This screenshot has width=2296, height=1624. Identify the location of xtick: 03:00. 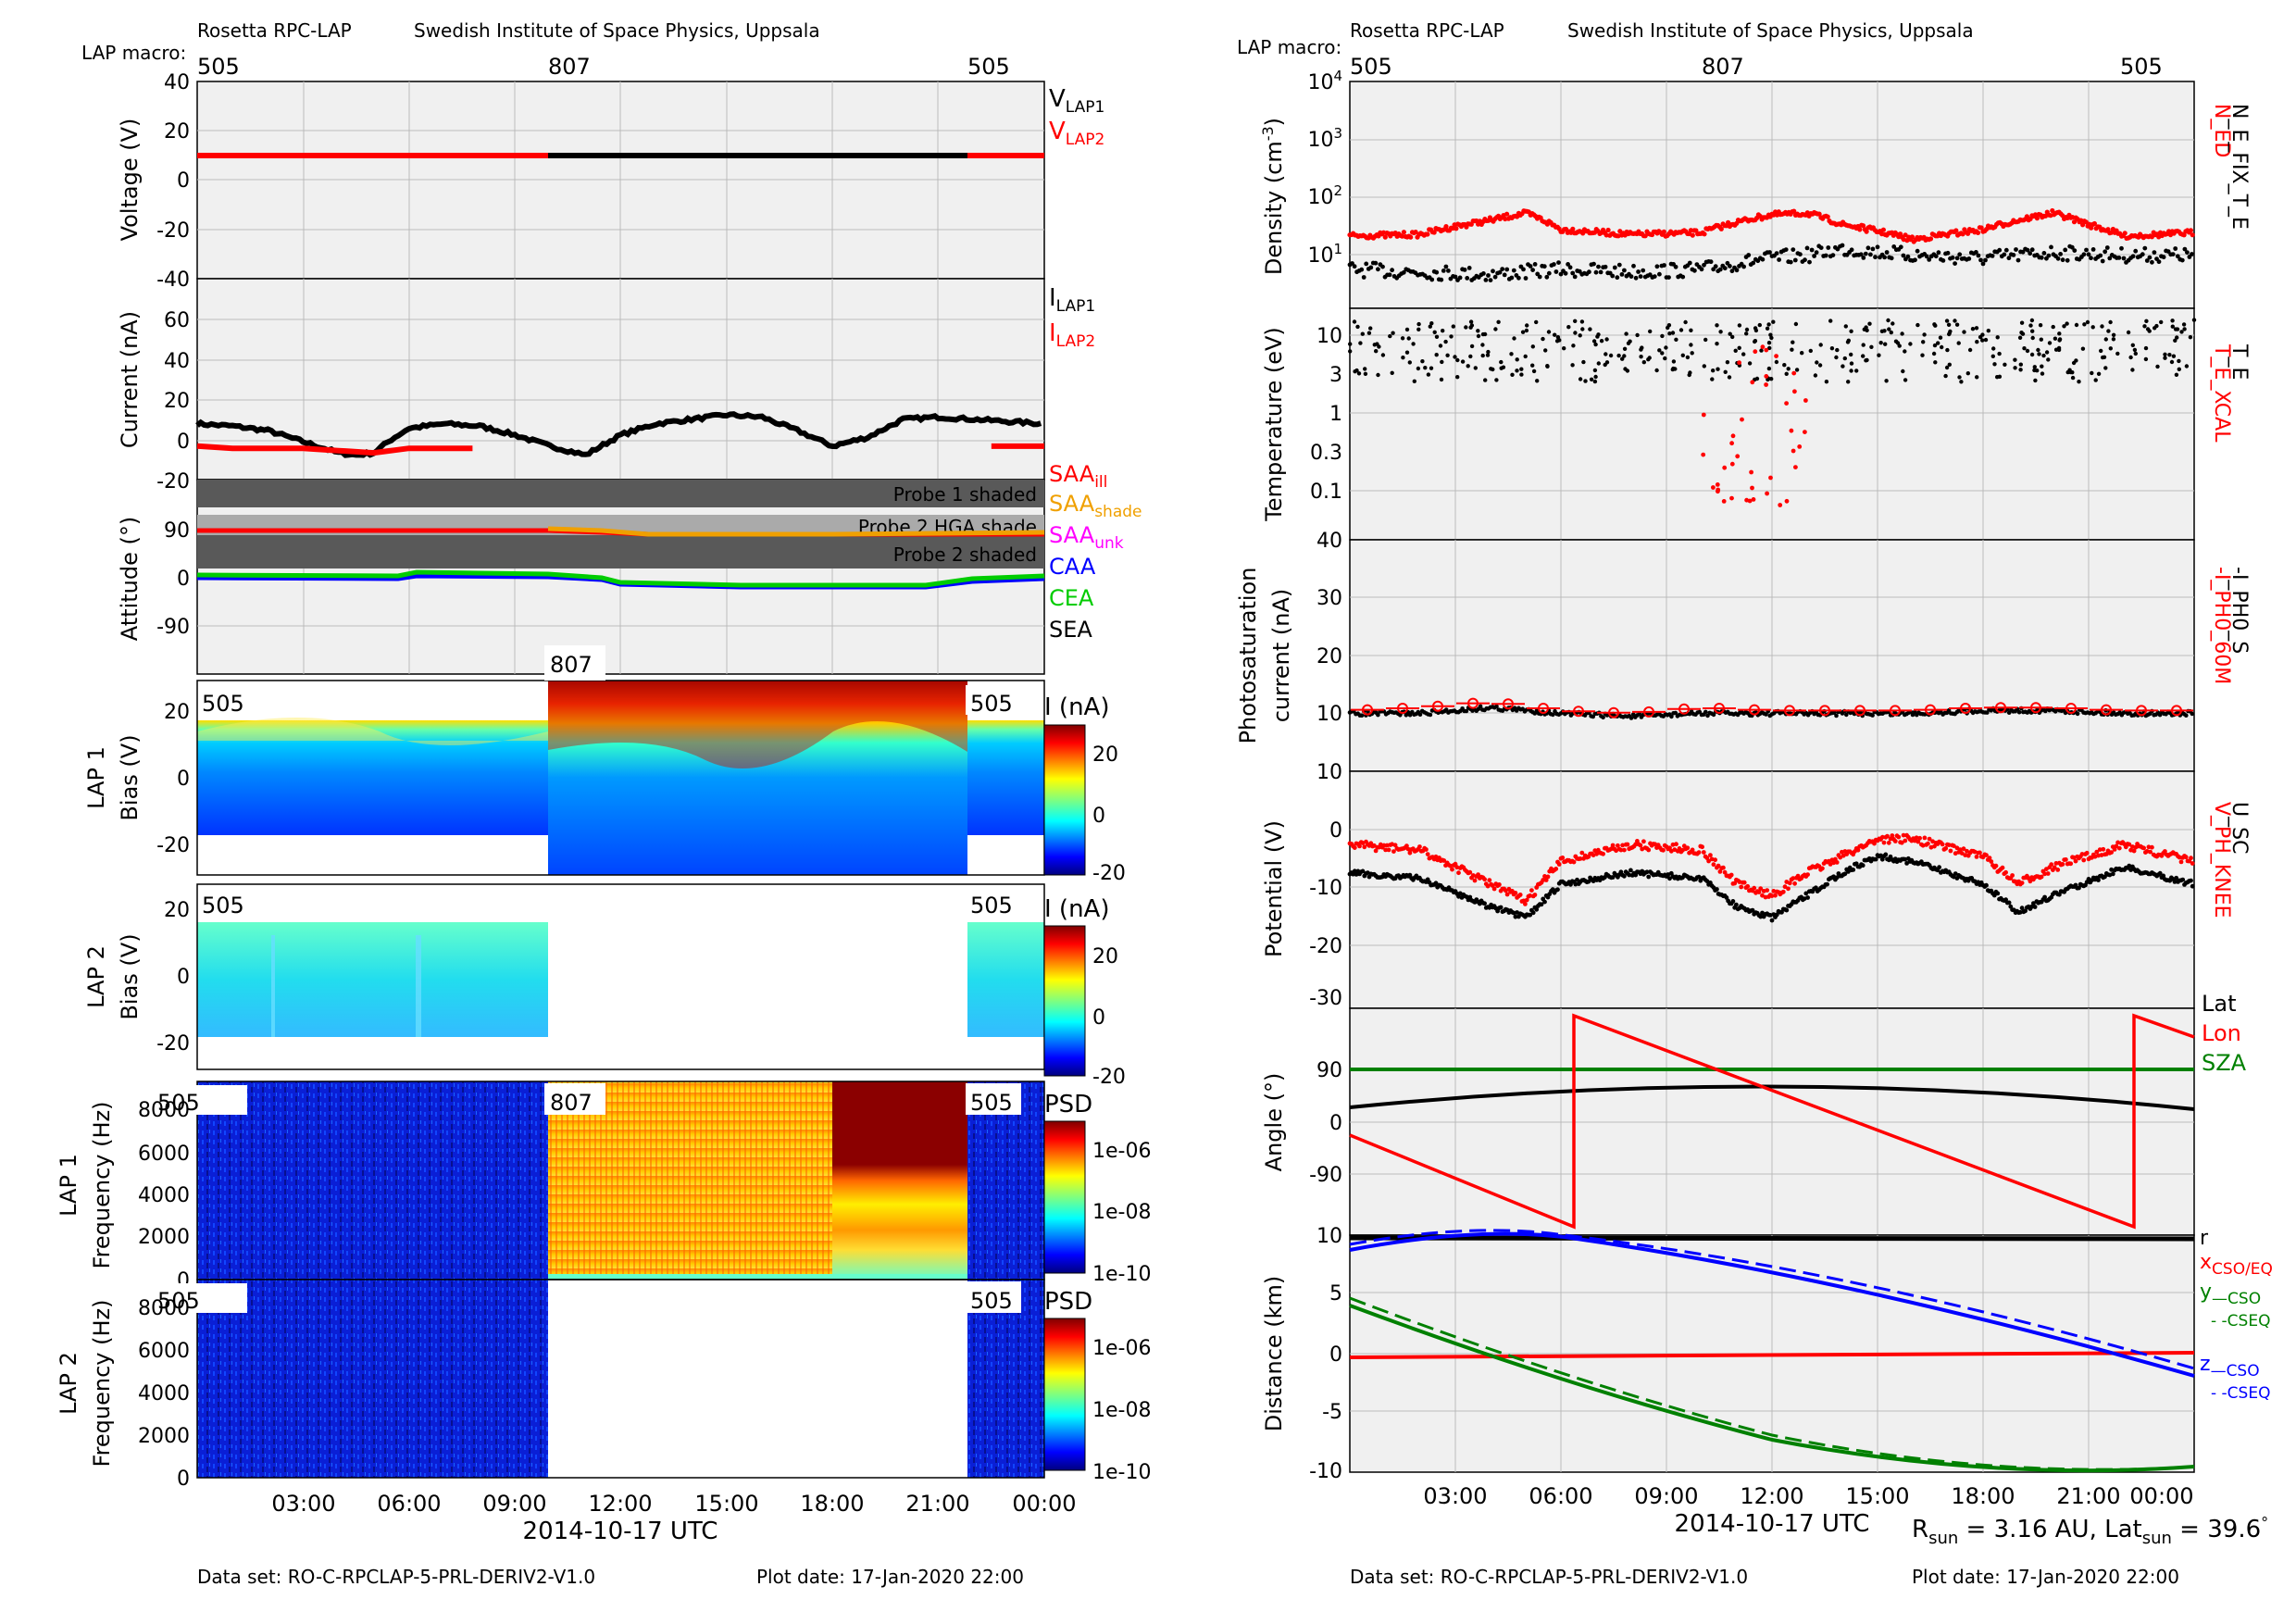
(1455, 1496).